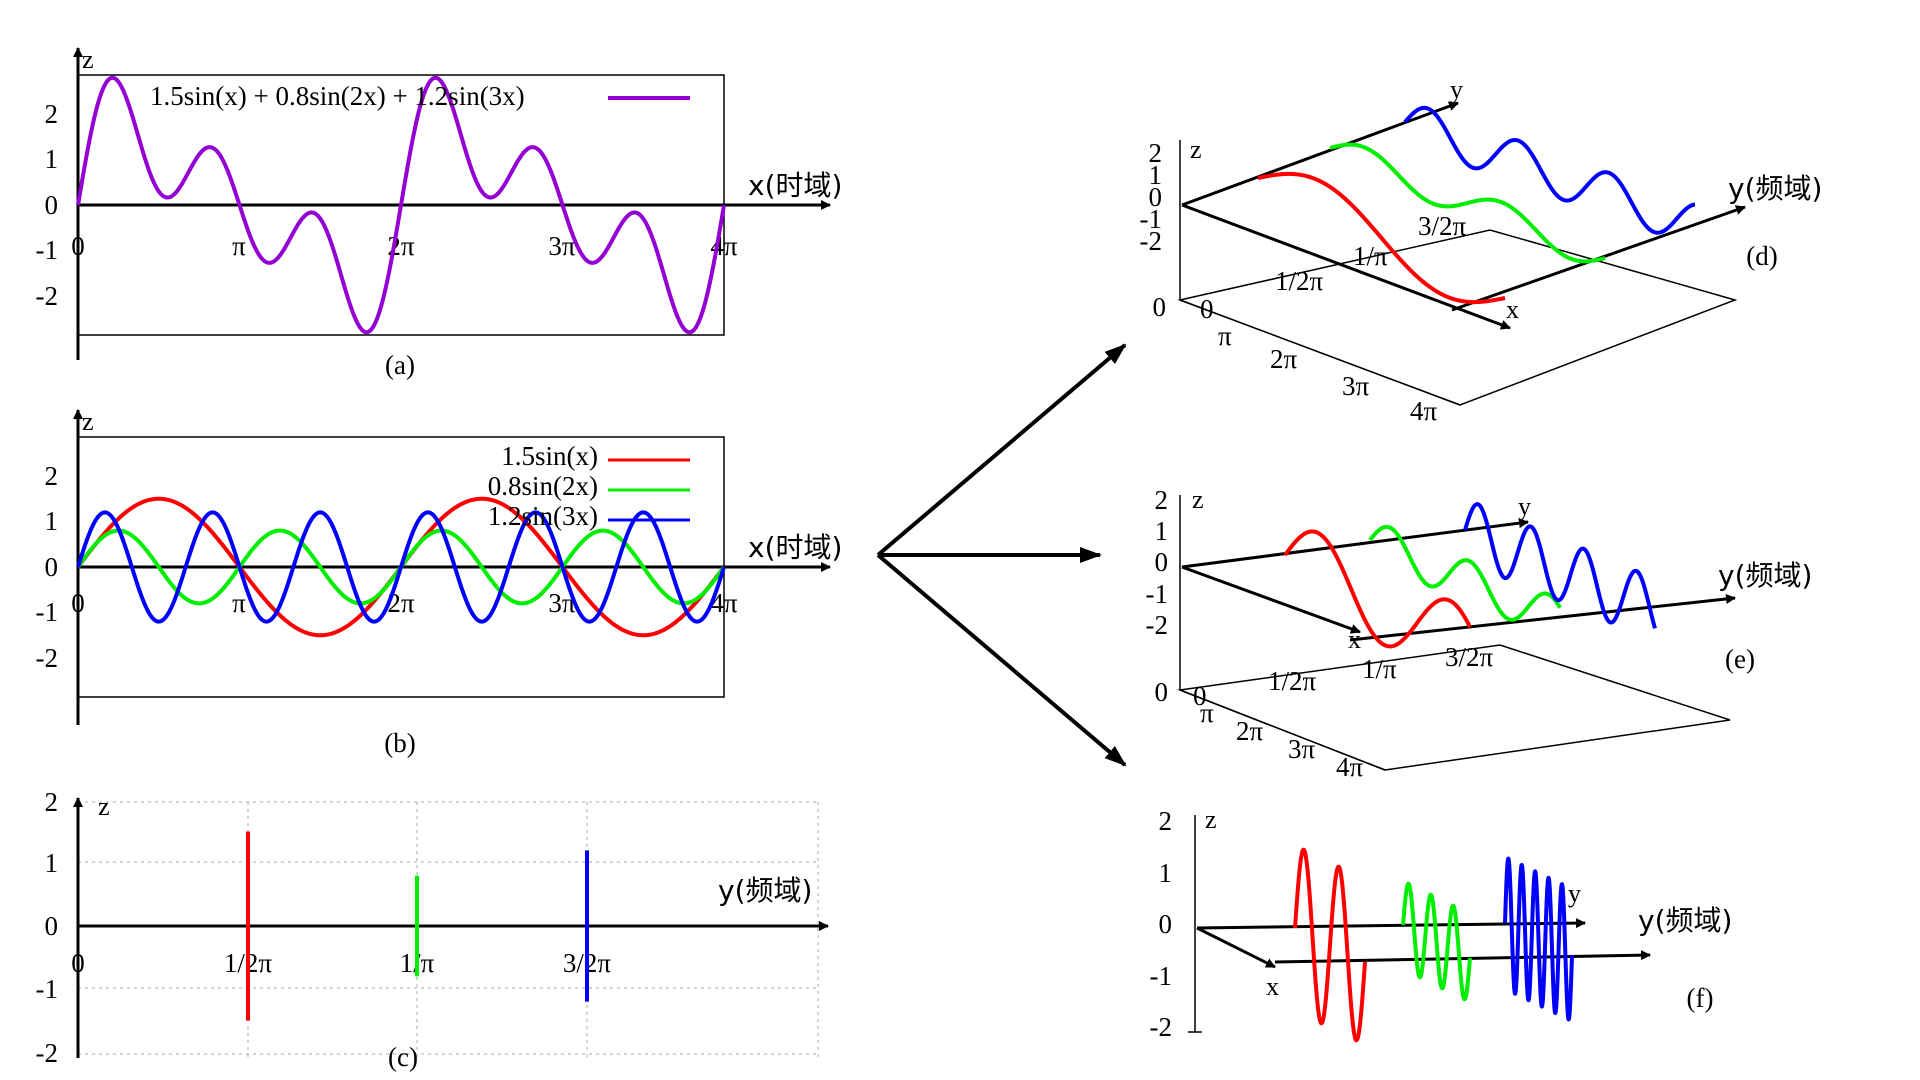  I want to click on y-tick: 3/2π, so click(1442, 226).